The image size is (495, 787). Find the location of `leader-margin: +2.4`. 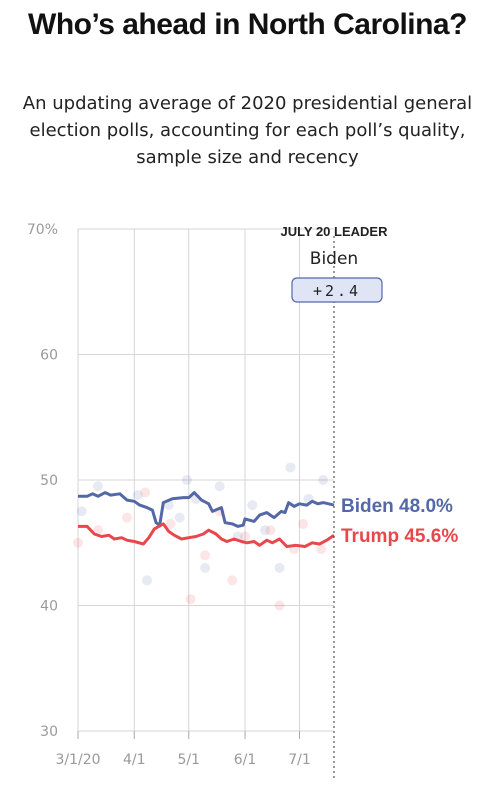

leader-margin: +2.4 is located at coordinates (337, 291).